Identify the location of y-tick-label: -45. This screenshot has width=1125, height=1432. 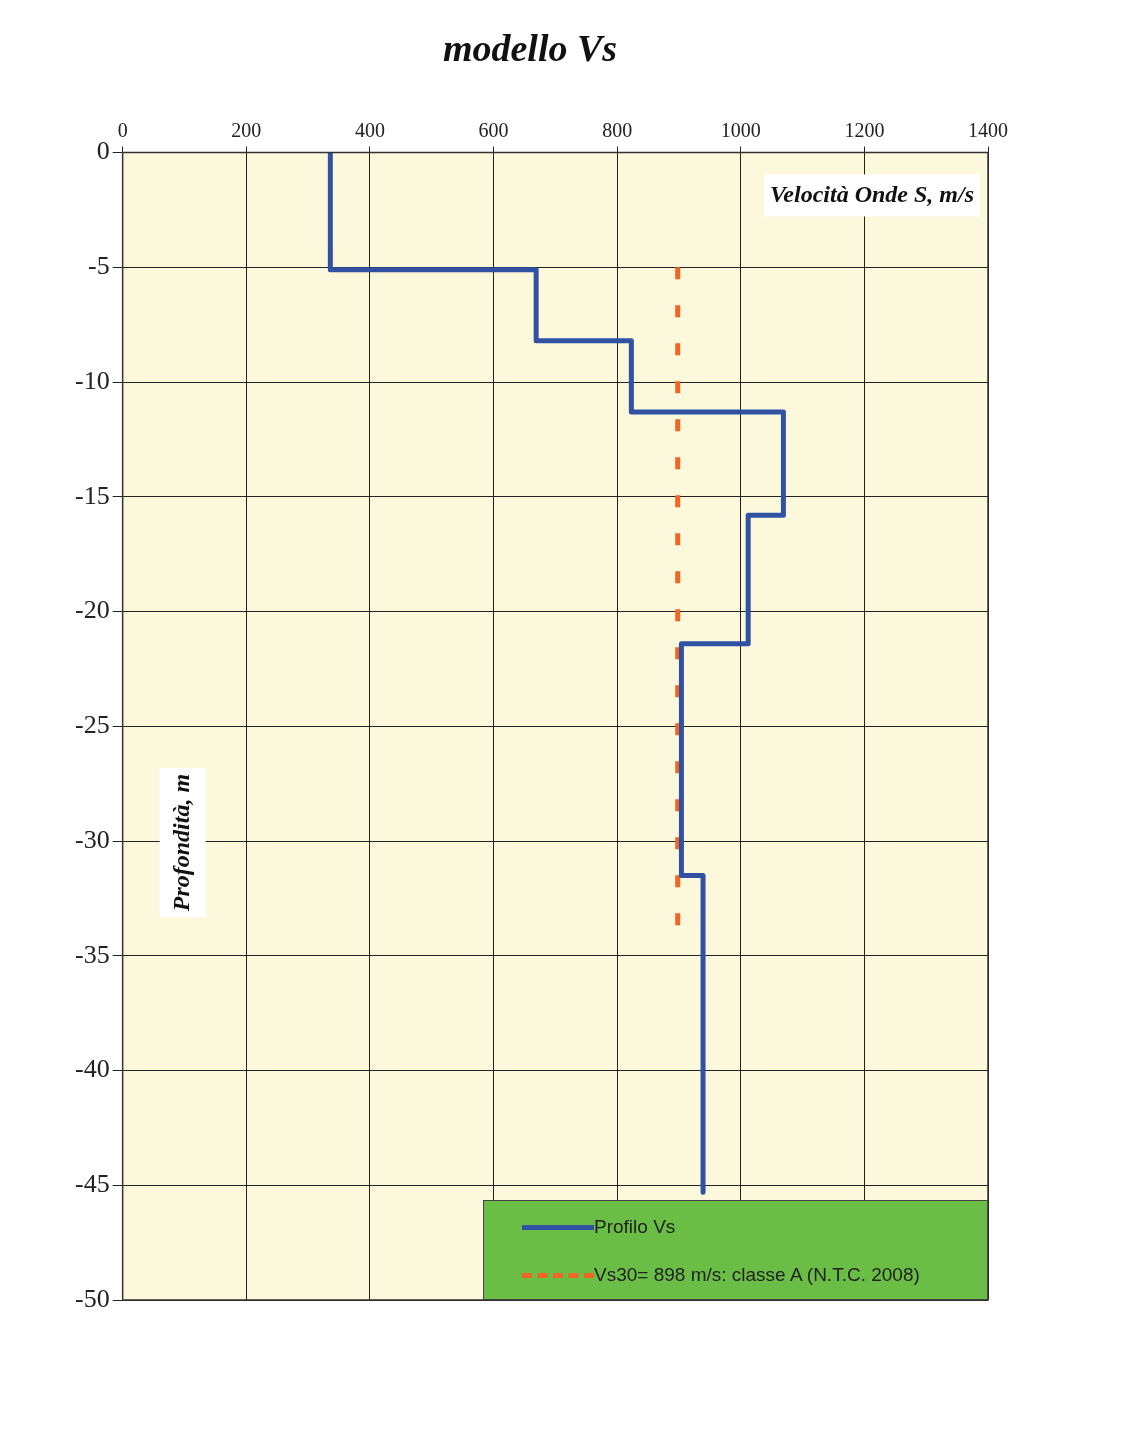
(92, 1184).